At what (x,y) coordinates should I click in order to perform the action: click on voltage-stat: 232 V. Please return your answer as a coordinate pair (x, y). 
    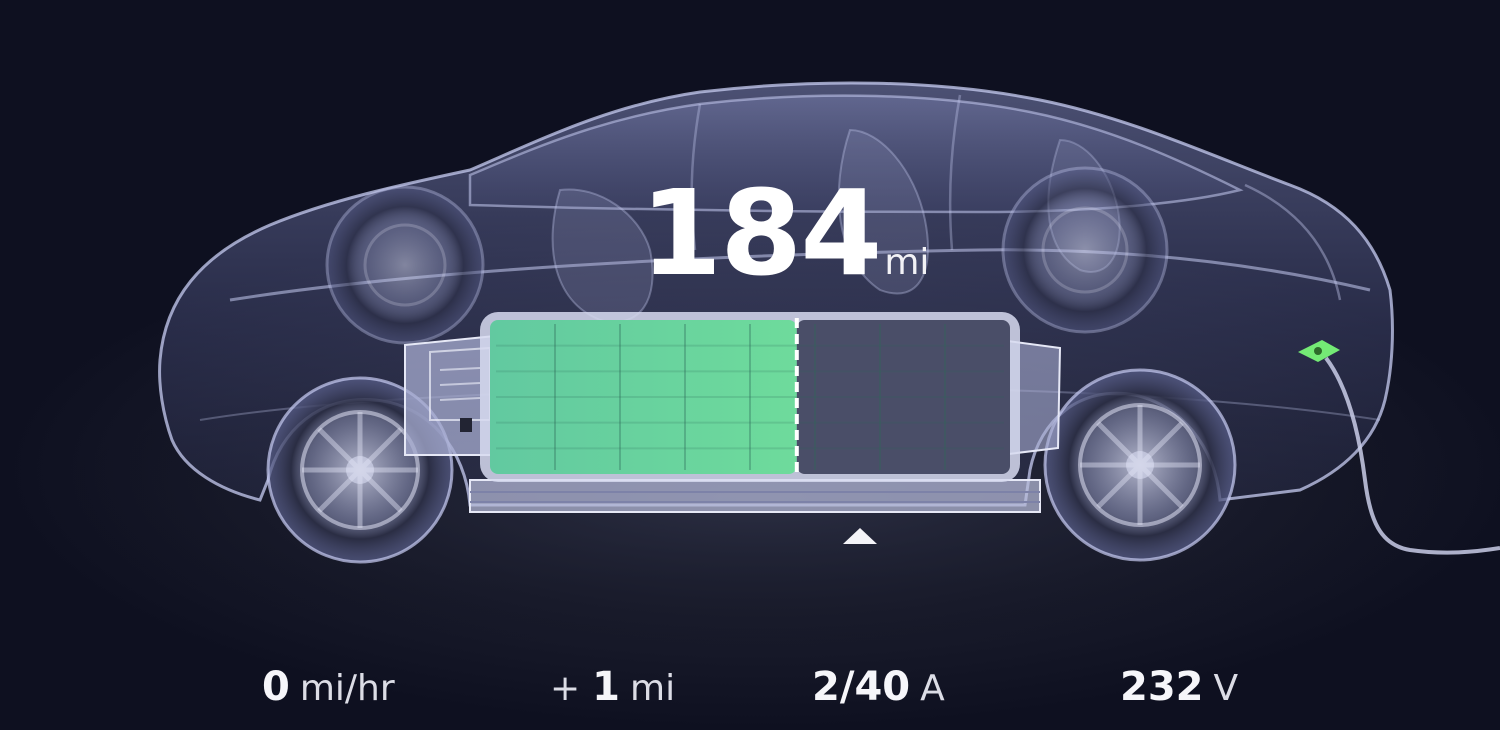
    Looking at the image, I should click on (1179, 691).